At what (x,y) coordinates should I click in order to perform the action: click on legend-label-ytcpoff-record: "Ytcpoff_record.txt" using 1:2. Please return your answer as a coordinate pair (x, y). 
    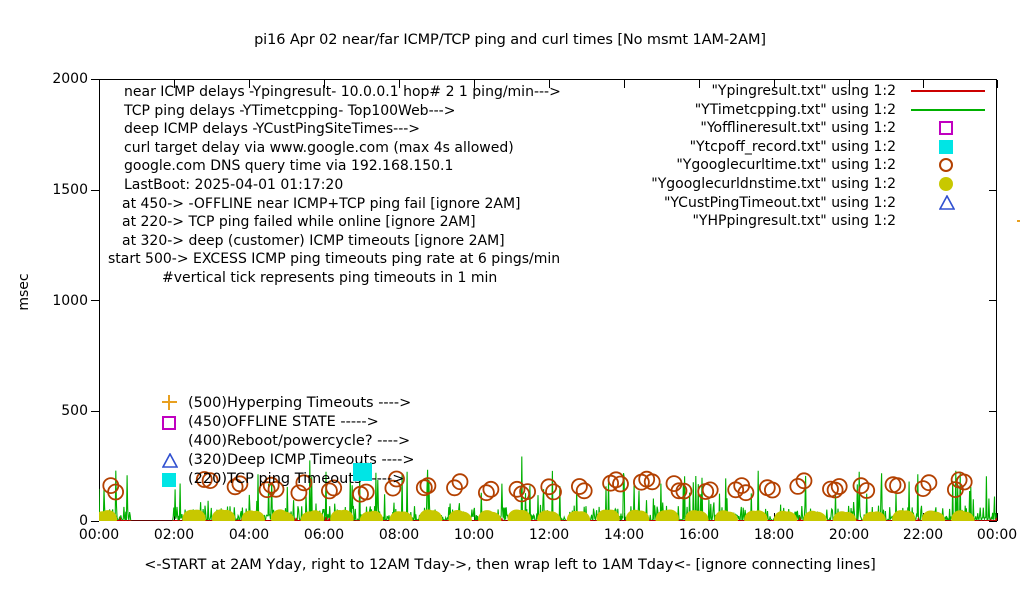
    Looking at the image, I should click on (792, 146).